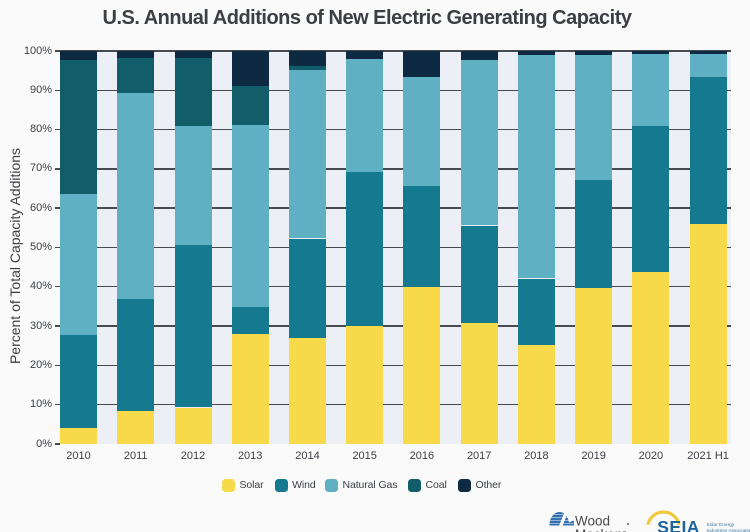 This screenshot has width=750, height=532. What do you see at coordinates (592, 520) in the screenshot?
I see `svg-text: Wood` at bounding box center [592, 520].